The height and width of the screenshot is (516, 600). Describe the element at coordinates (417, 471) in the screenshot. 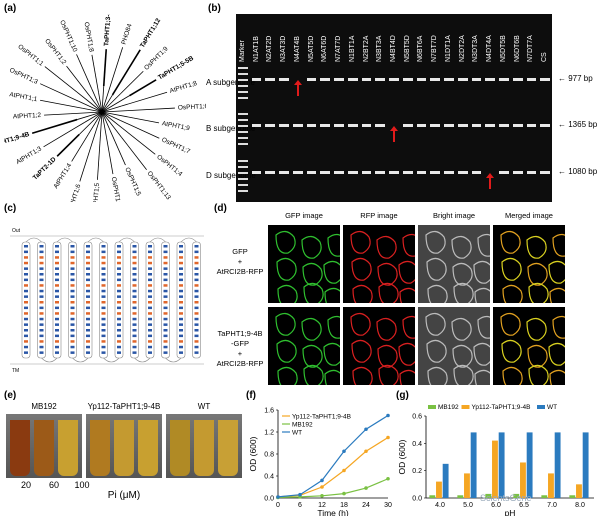

I see `y-tick-label: 0.2` at that location.